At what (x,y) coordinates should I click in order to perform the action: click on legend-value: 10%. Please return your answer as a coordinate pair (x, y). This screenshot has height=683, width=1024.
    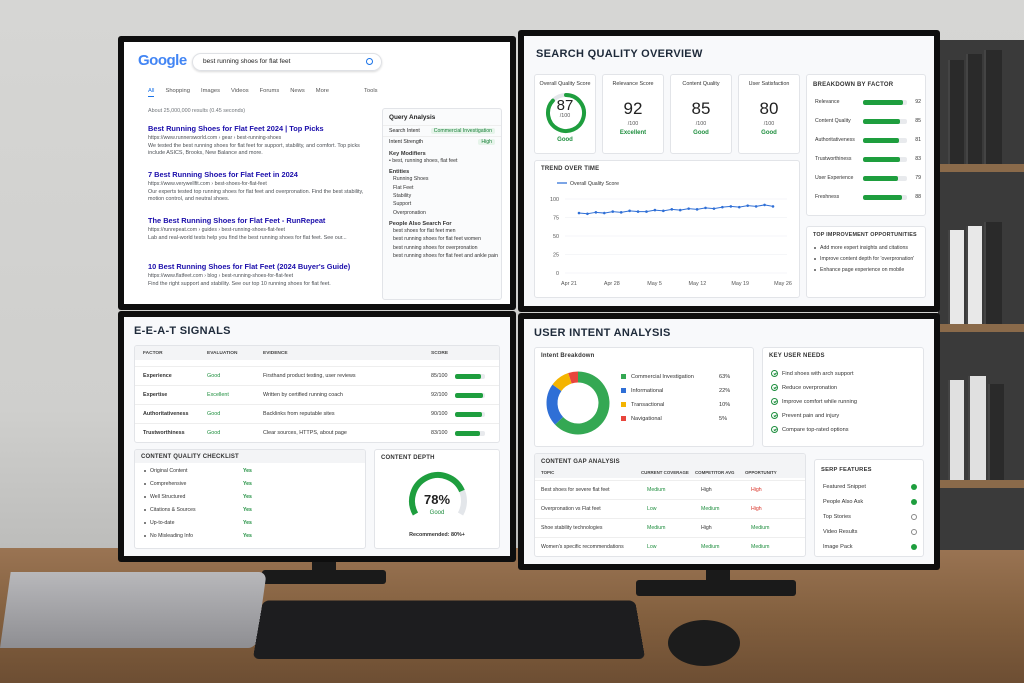
    Looking at the image, I should click on (725, 405).